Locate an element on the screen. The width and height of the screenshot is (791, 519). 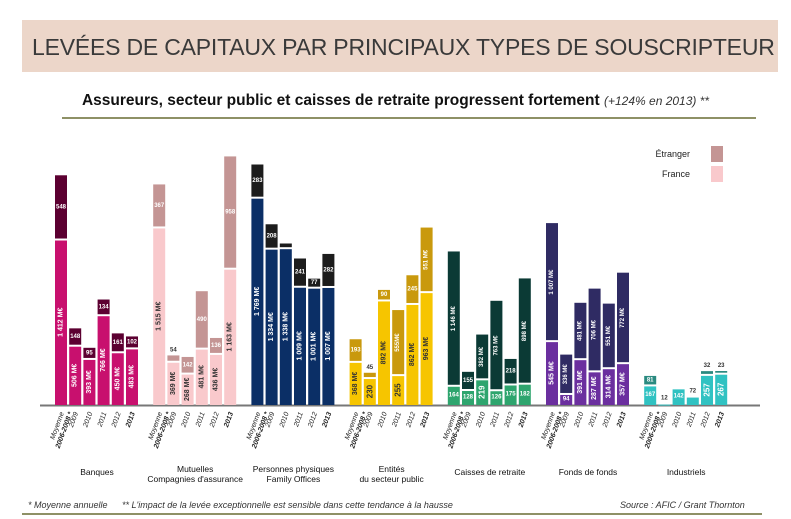
bar-label-etranger: 282 is located at coordinates (328, 270).